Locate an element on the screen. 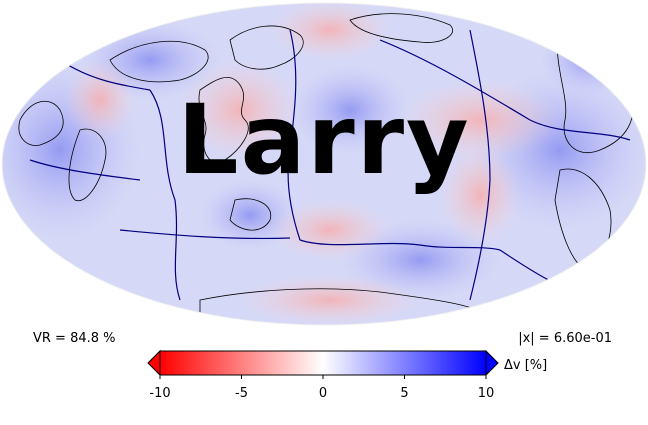 Image resolution: width=648 pixels, height=425 pixels. colorbar-label: Δv [%] is located at coordinates (525, 365).